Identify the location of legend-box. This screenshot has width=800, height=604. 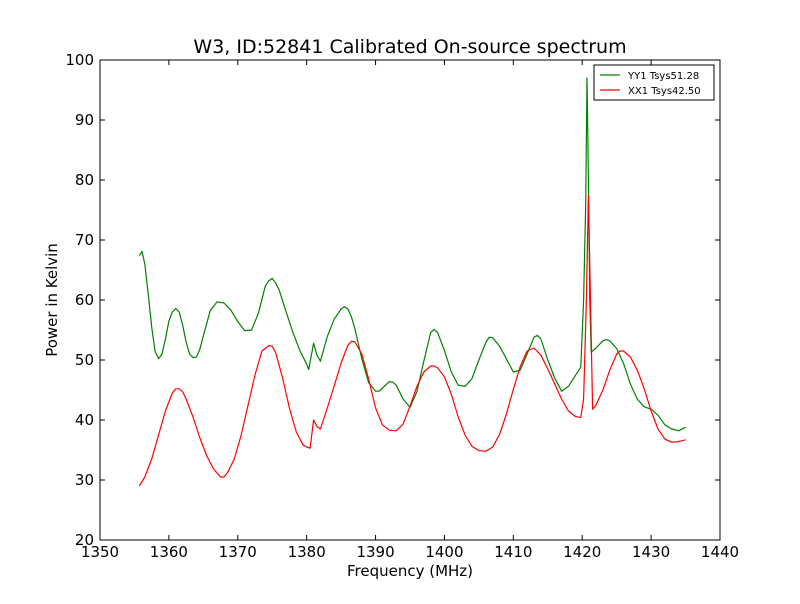
(654, 82).